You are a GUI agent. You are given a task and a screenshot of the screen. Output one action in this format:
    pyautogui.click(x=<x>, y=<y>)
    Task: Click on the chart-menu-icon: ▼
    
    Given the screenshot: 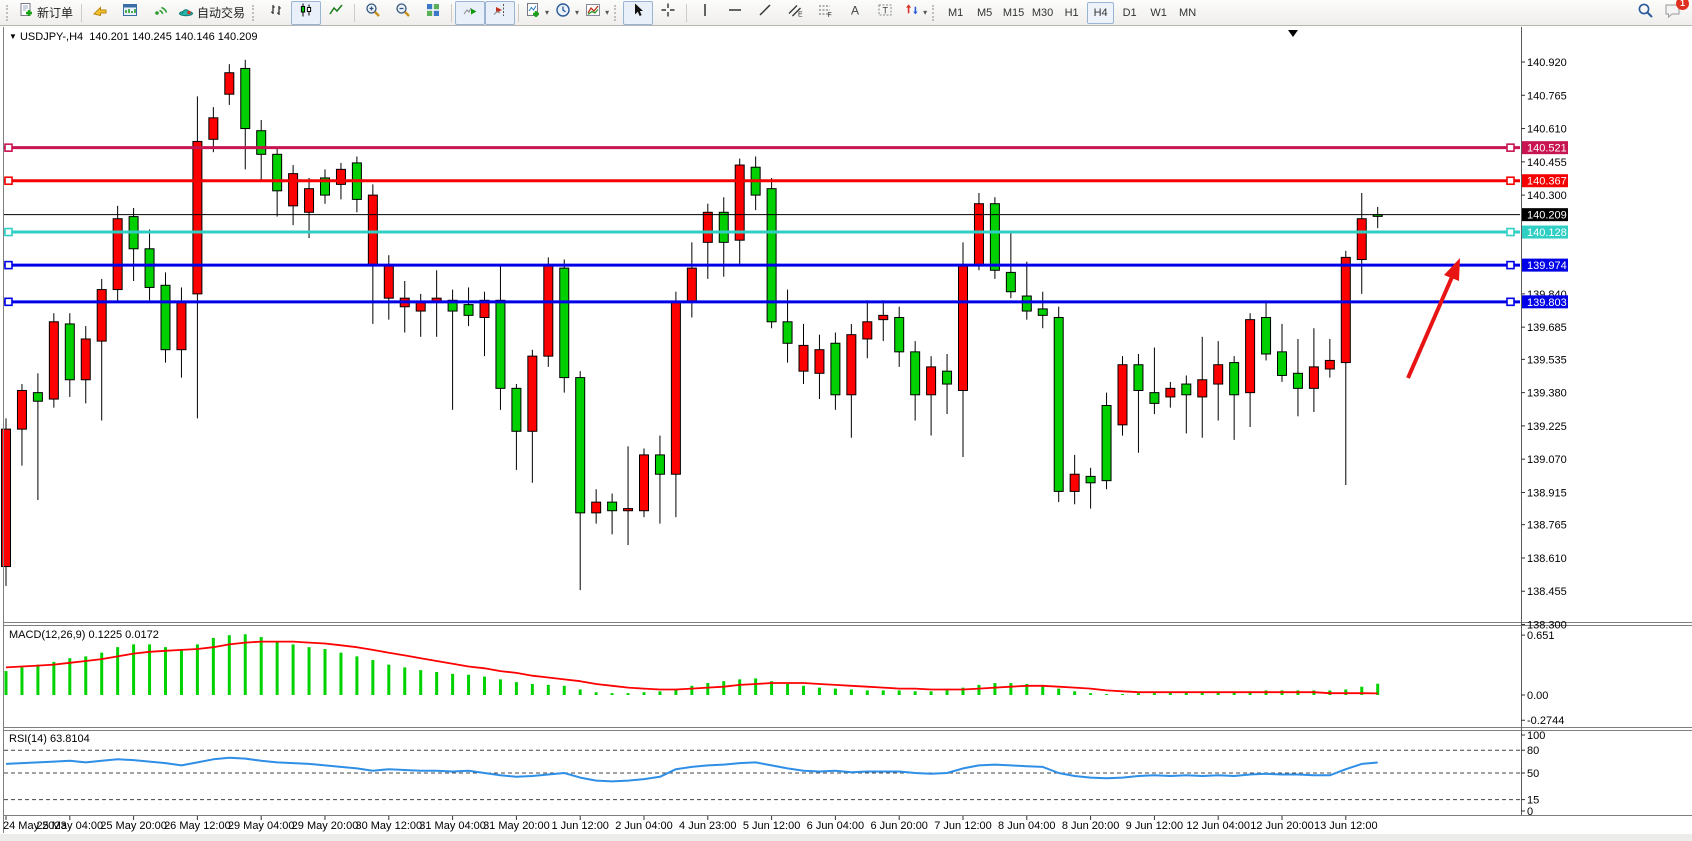 What is the action you would take?
    pyautogui.click(x=13, y=36)
    